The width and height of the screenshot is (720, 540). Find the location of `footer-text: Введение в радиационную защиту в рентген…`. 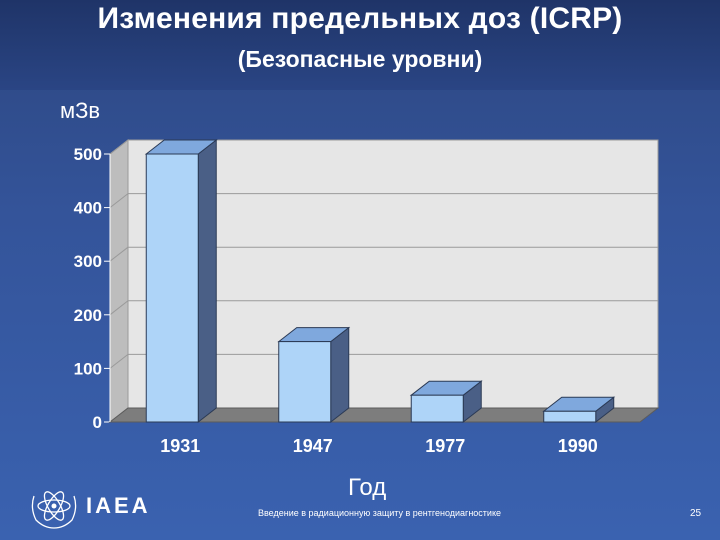

footer-text: Введение в радиационную защиту в рентген… is located at coordinates (379, 513).